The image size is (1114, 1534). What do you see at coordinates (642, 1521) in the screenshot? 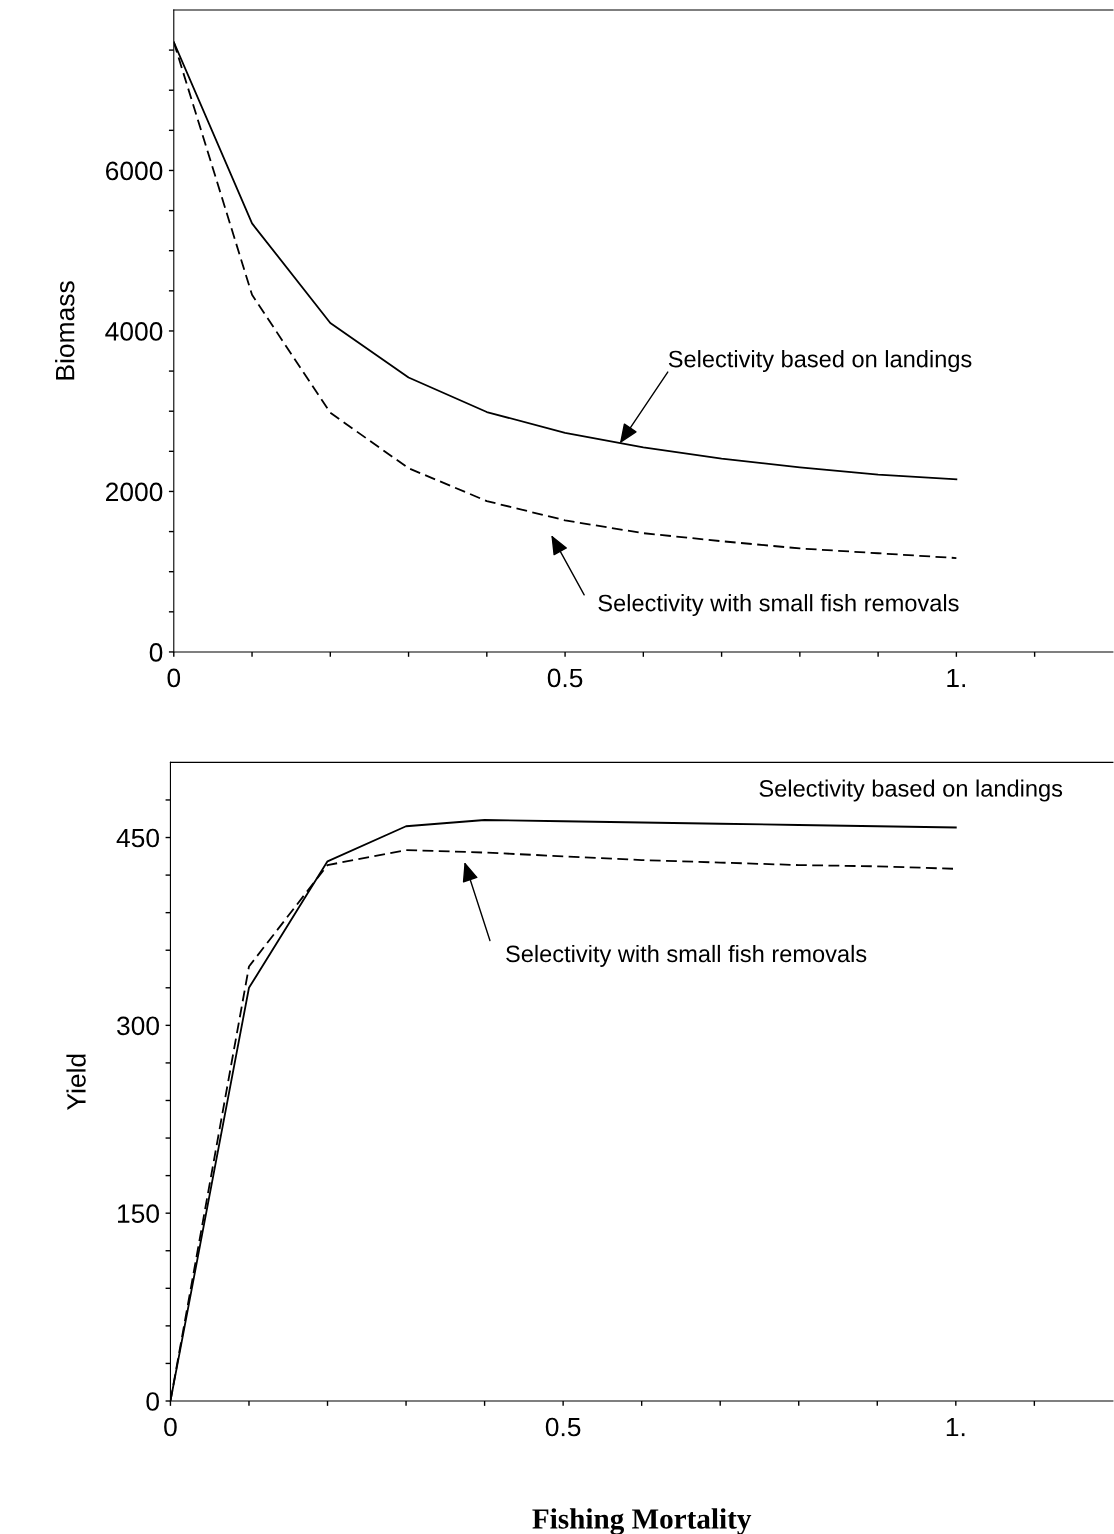
I see `x-axis-title: Fishing Mortality` at bounding box center [642, 1521].